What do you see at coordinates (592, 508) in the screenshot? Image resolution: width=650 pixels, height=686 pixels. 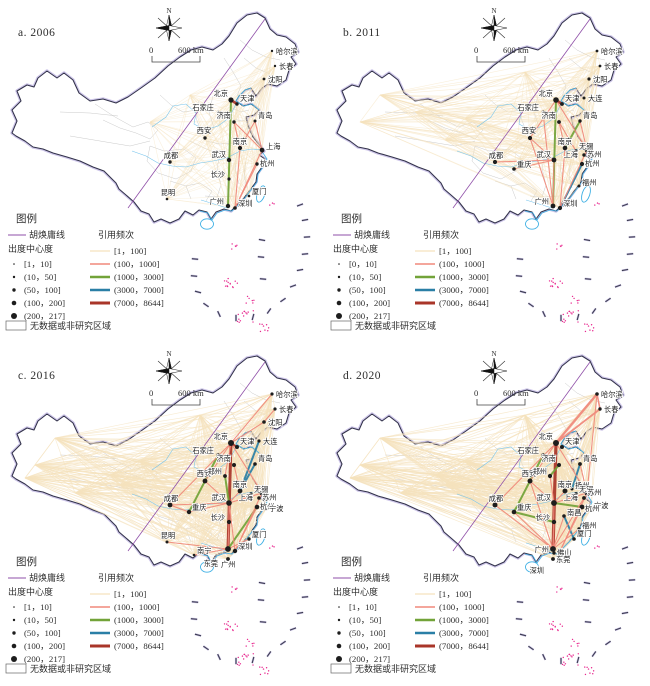 I see `city-label: 杭州` at bounding box center [592, 508].